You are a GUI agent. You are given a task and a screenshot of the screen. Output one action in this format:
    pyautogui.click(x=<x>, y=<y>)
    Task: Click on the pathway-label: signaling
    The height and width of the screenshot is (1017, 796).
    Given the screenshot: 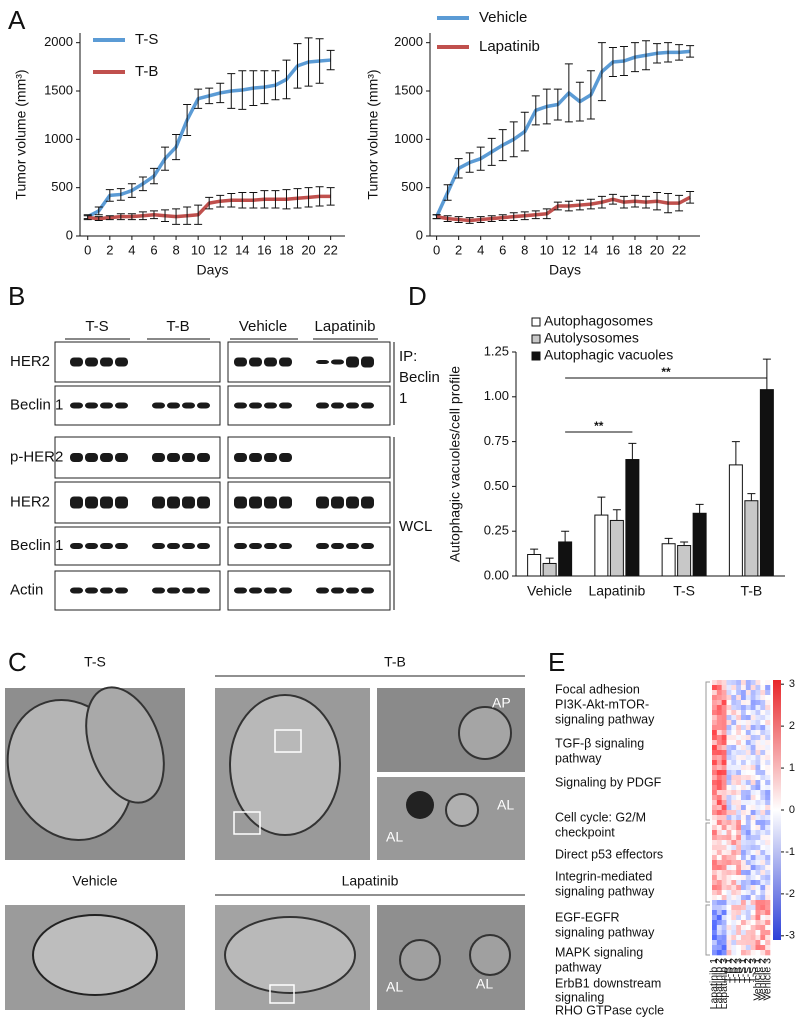 What is the action you would take?
    pyautogui.click(x=579, y=997)
    